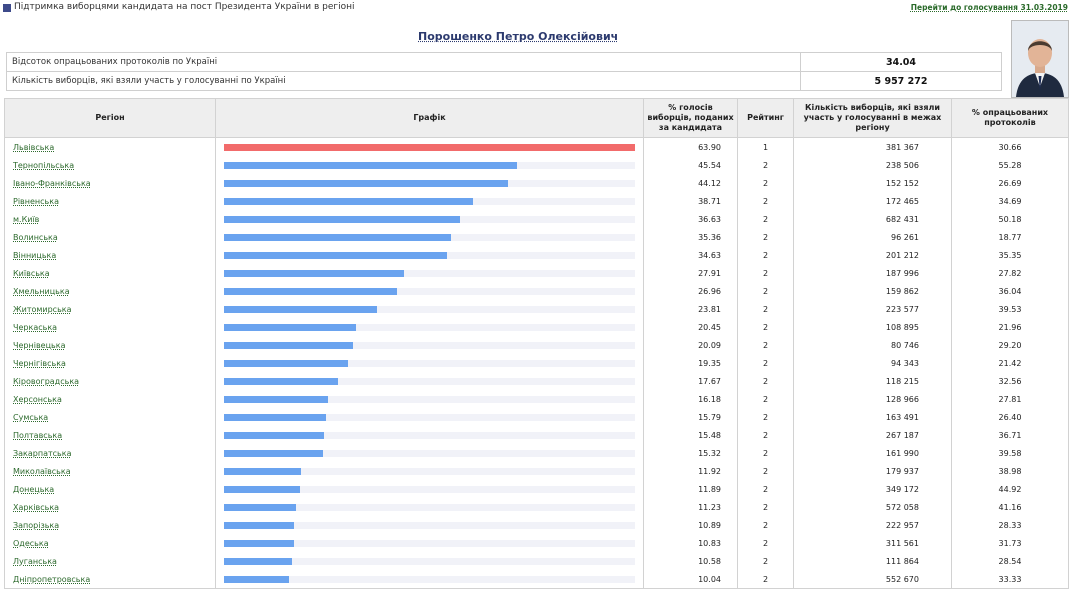  I want to click on candidate-photo, so click(1040, 59).